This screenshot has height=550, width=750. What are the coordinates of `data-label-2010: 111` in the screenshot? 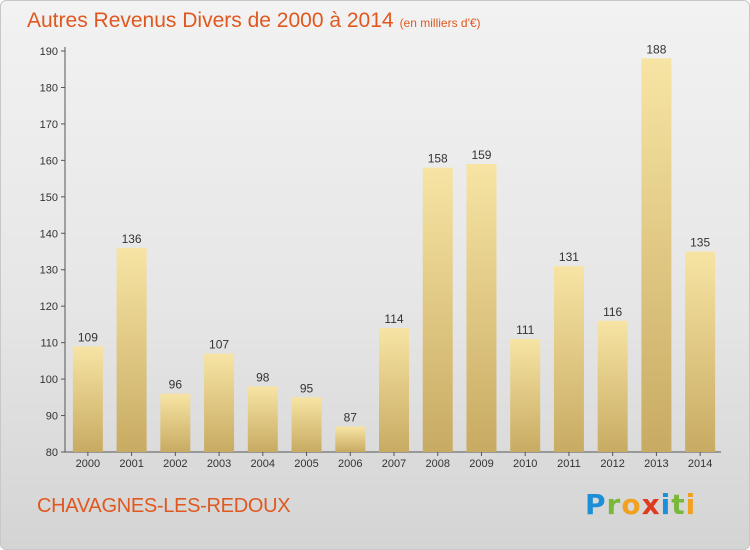 It's located at (525, 330).